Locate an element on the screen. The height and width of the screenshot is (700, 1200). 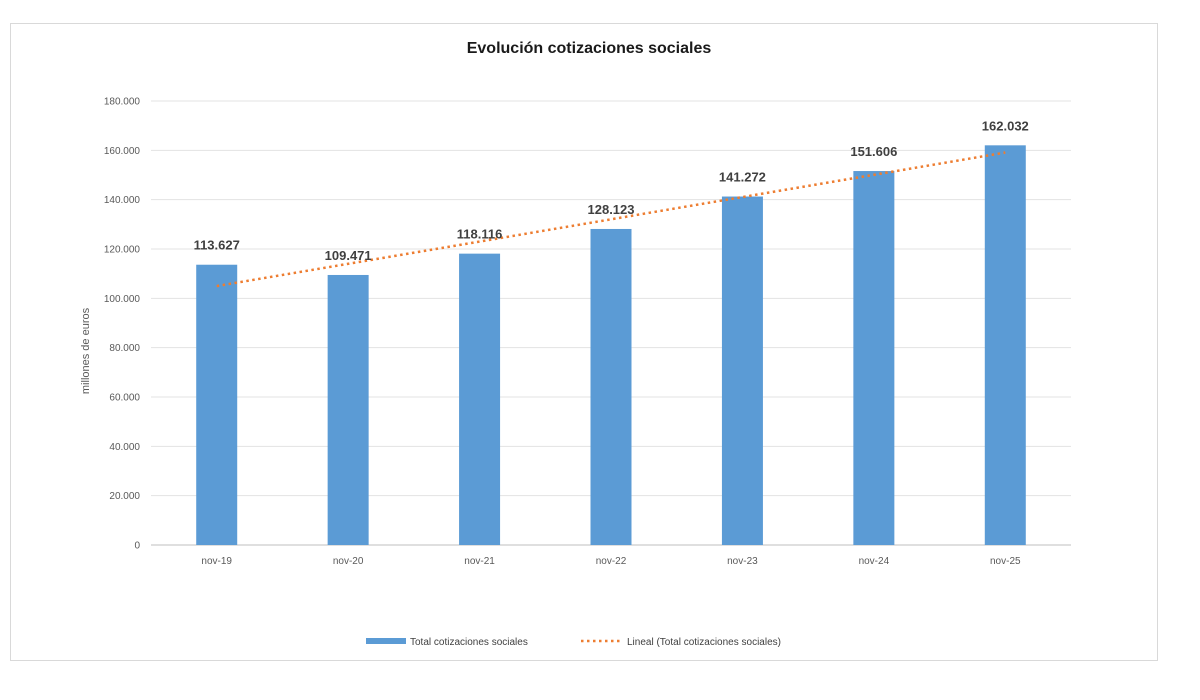
x-tick-label: nov-22 is located at coordinates (611, 561).